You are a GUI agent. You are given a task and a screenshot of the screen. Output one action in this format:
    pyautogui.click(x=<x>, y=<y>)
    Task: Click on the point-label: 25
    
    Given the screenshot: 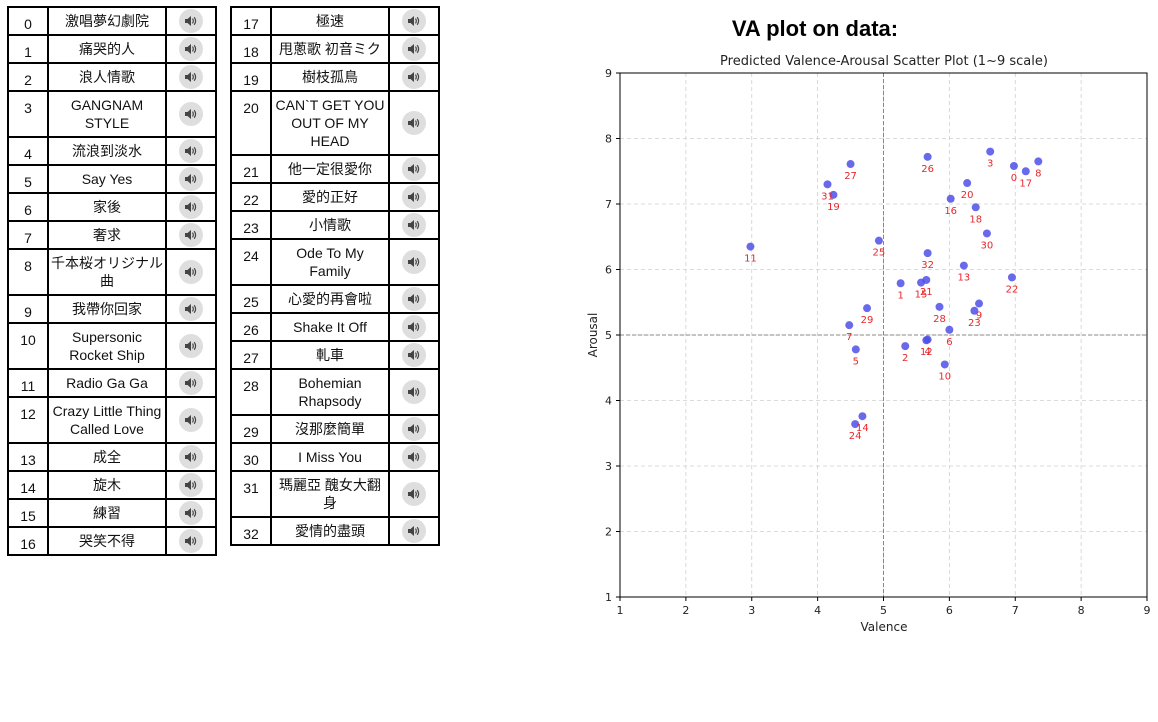 What is the action you would take?
    pyautogui.click(x=879, y=253)
    